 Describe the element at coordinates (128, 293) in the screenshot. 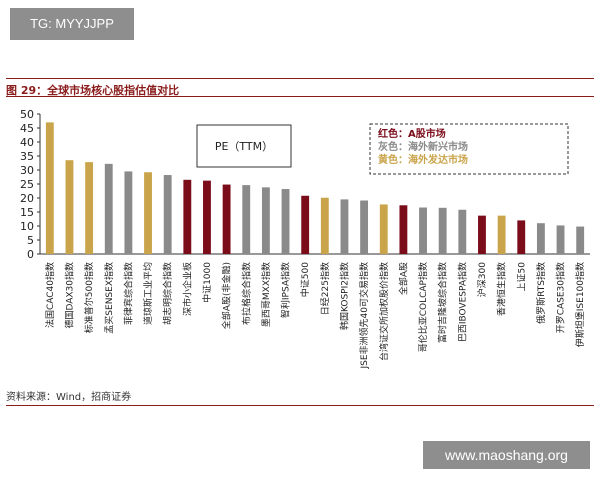

I see `x-tick-label: 菲律宾综合指数` at that location.